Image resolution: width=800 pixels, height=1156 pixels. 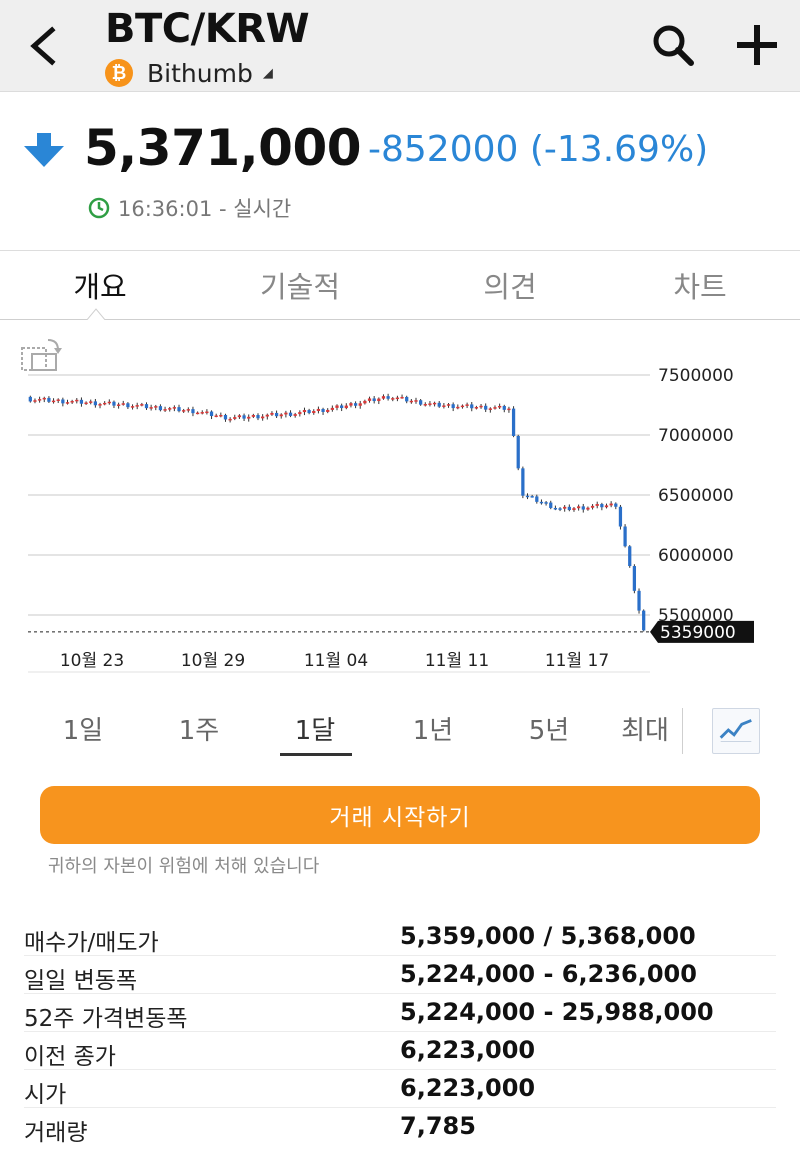 What do you see at coordinates (548, 974) in the screenshot?
I see `stat-value: 5,224,000 - 6,236,000` at bounding box center [548, 974].